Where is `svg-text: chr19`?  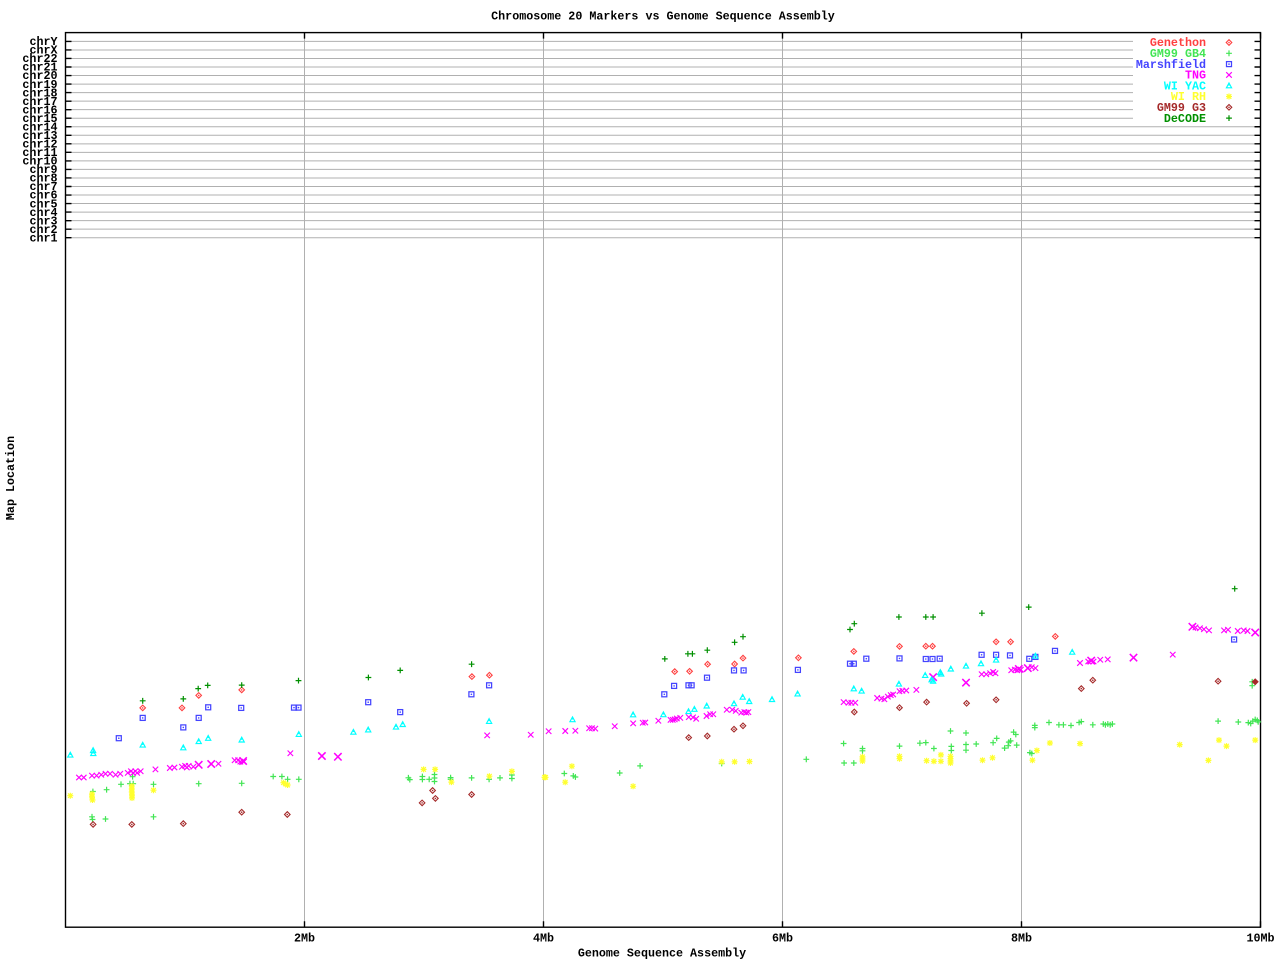 svg-text: chr19 is located at coordinates (39, 85).